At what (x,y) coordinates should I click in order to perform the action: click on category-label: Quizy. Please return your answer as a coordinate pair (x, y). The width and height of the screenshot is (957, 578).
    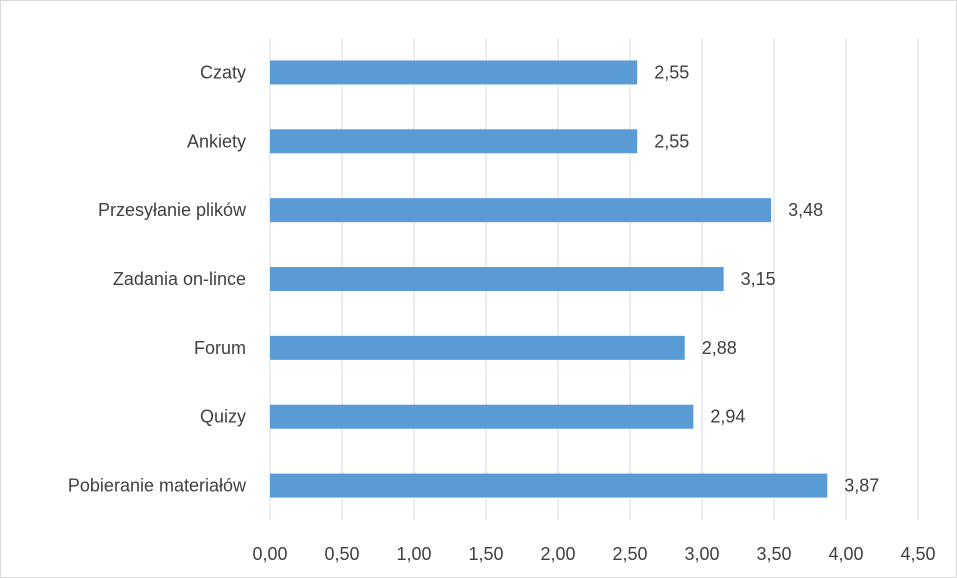
    Looking at the image, I should click on (223, 417).